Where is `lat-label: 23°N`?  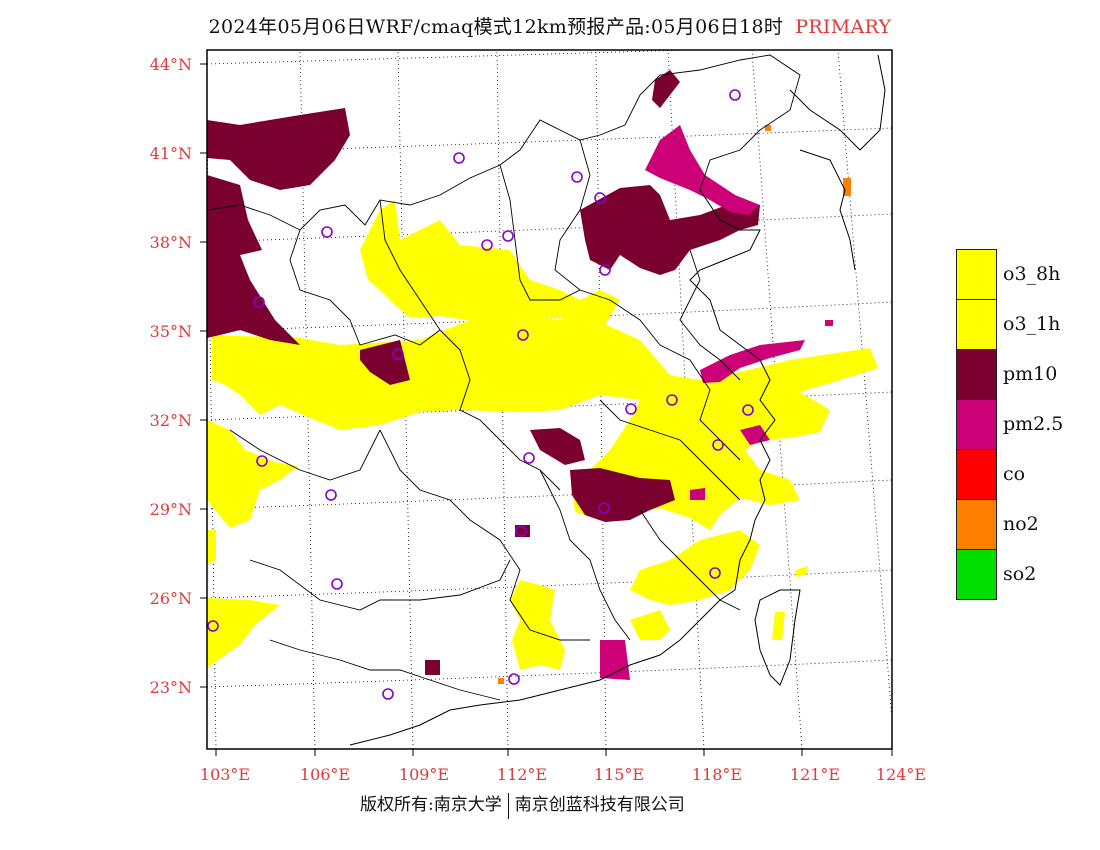 lat-label: 23°N is located at coordinates (171, 687).